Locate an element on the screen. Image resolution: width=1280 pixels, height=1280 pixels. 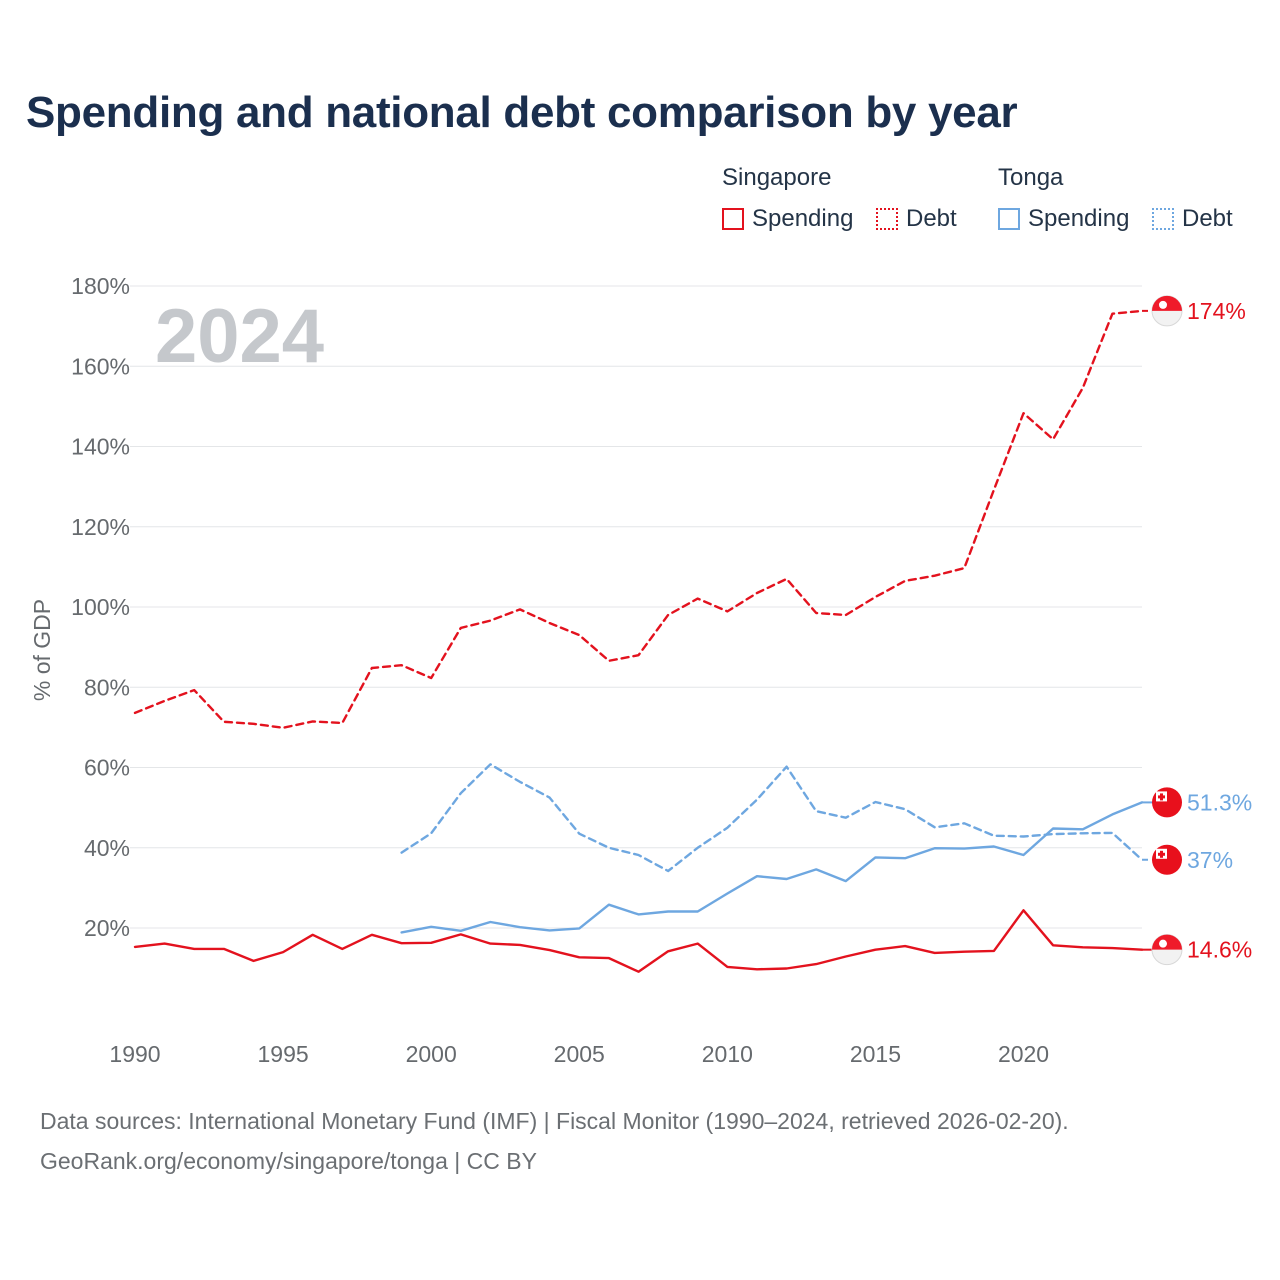
end-label-tonga-debt: 37% is located at coordinates (1210, 860).